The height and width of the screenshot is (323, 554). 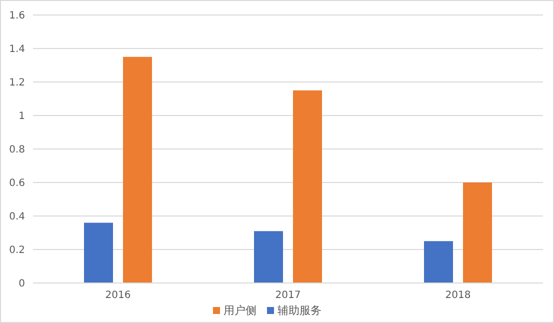 What do you see at coordinates (17, 217) in the screenshot?
I see `y-tick-label: 0.4` at bounding box center [17, 217].